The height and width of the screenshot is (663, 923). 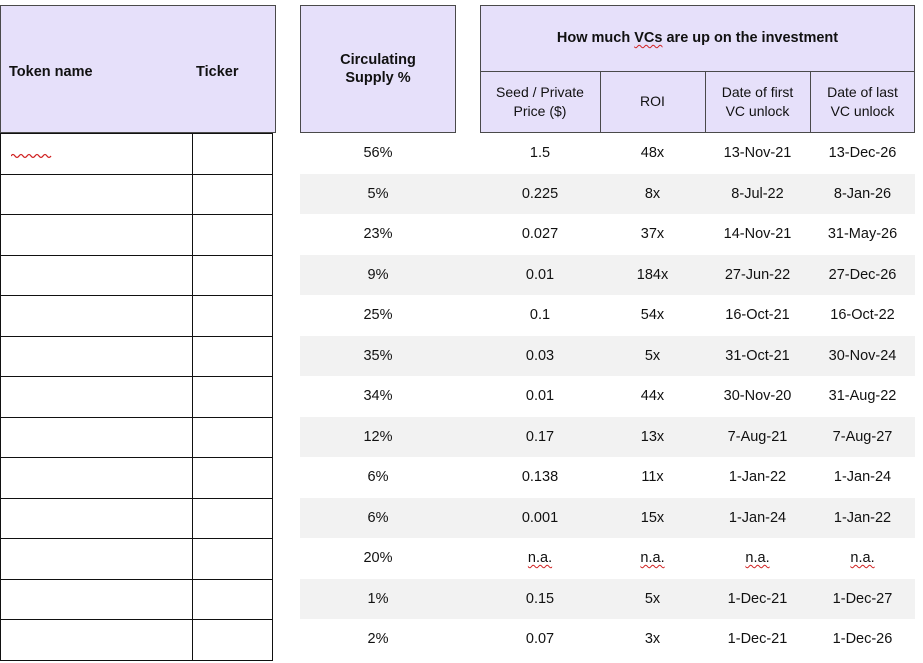 I want to click on cell-roi: 44x, so click(x=652, y=396).